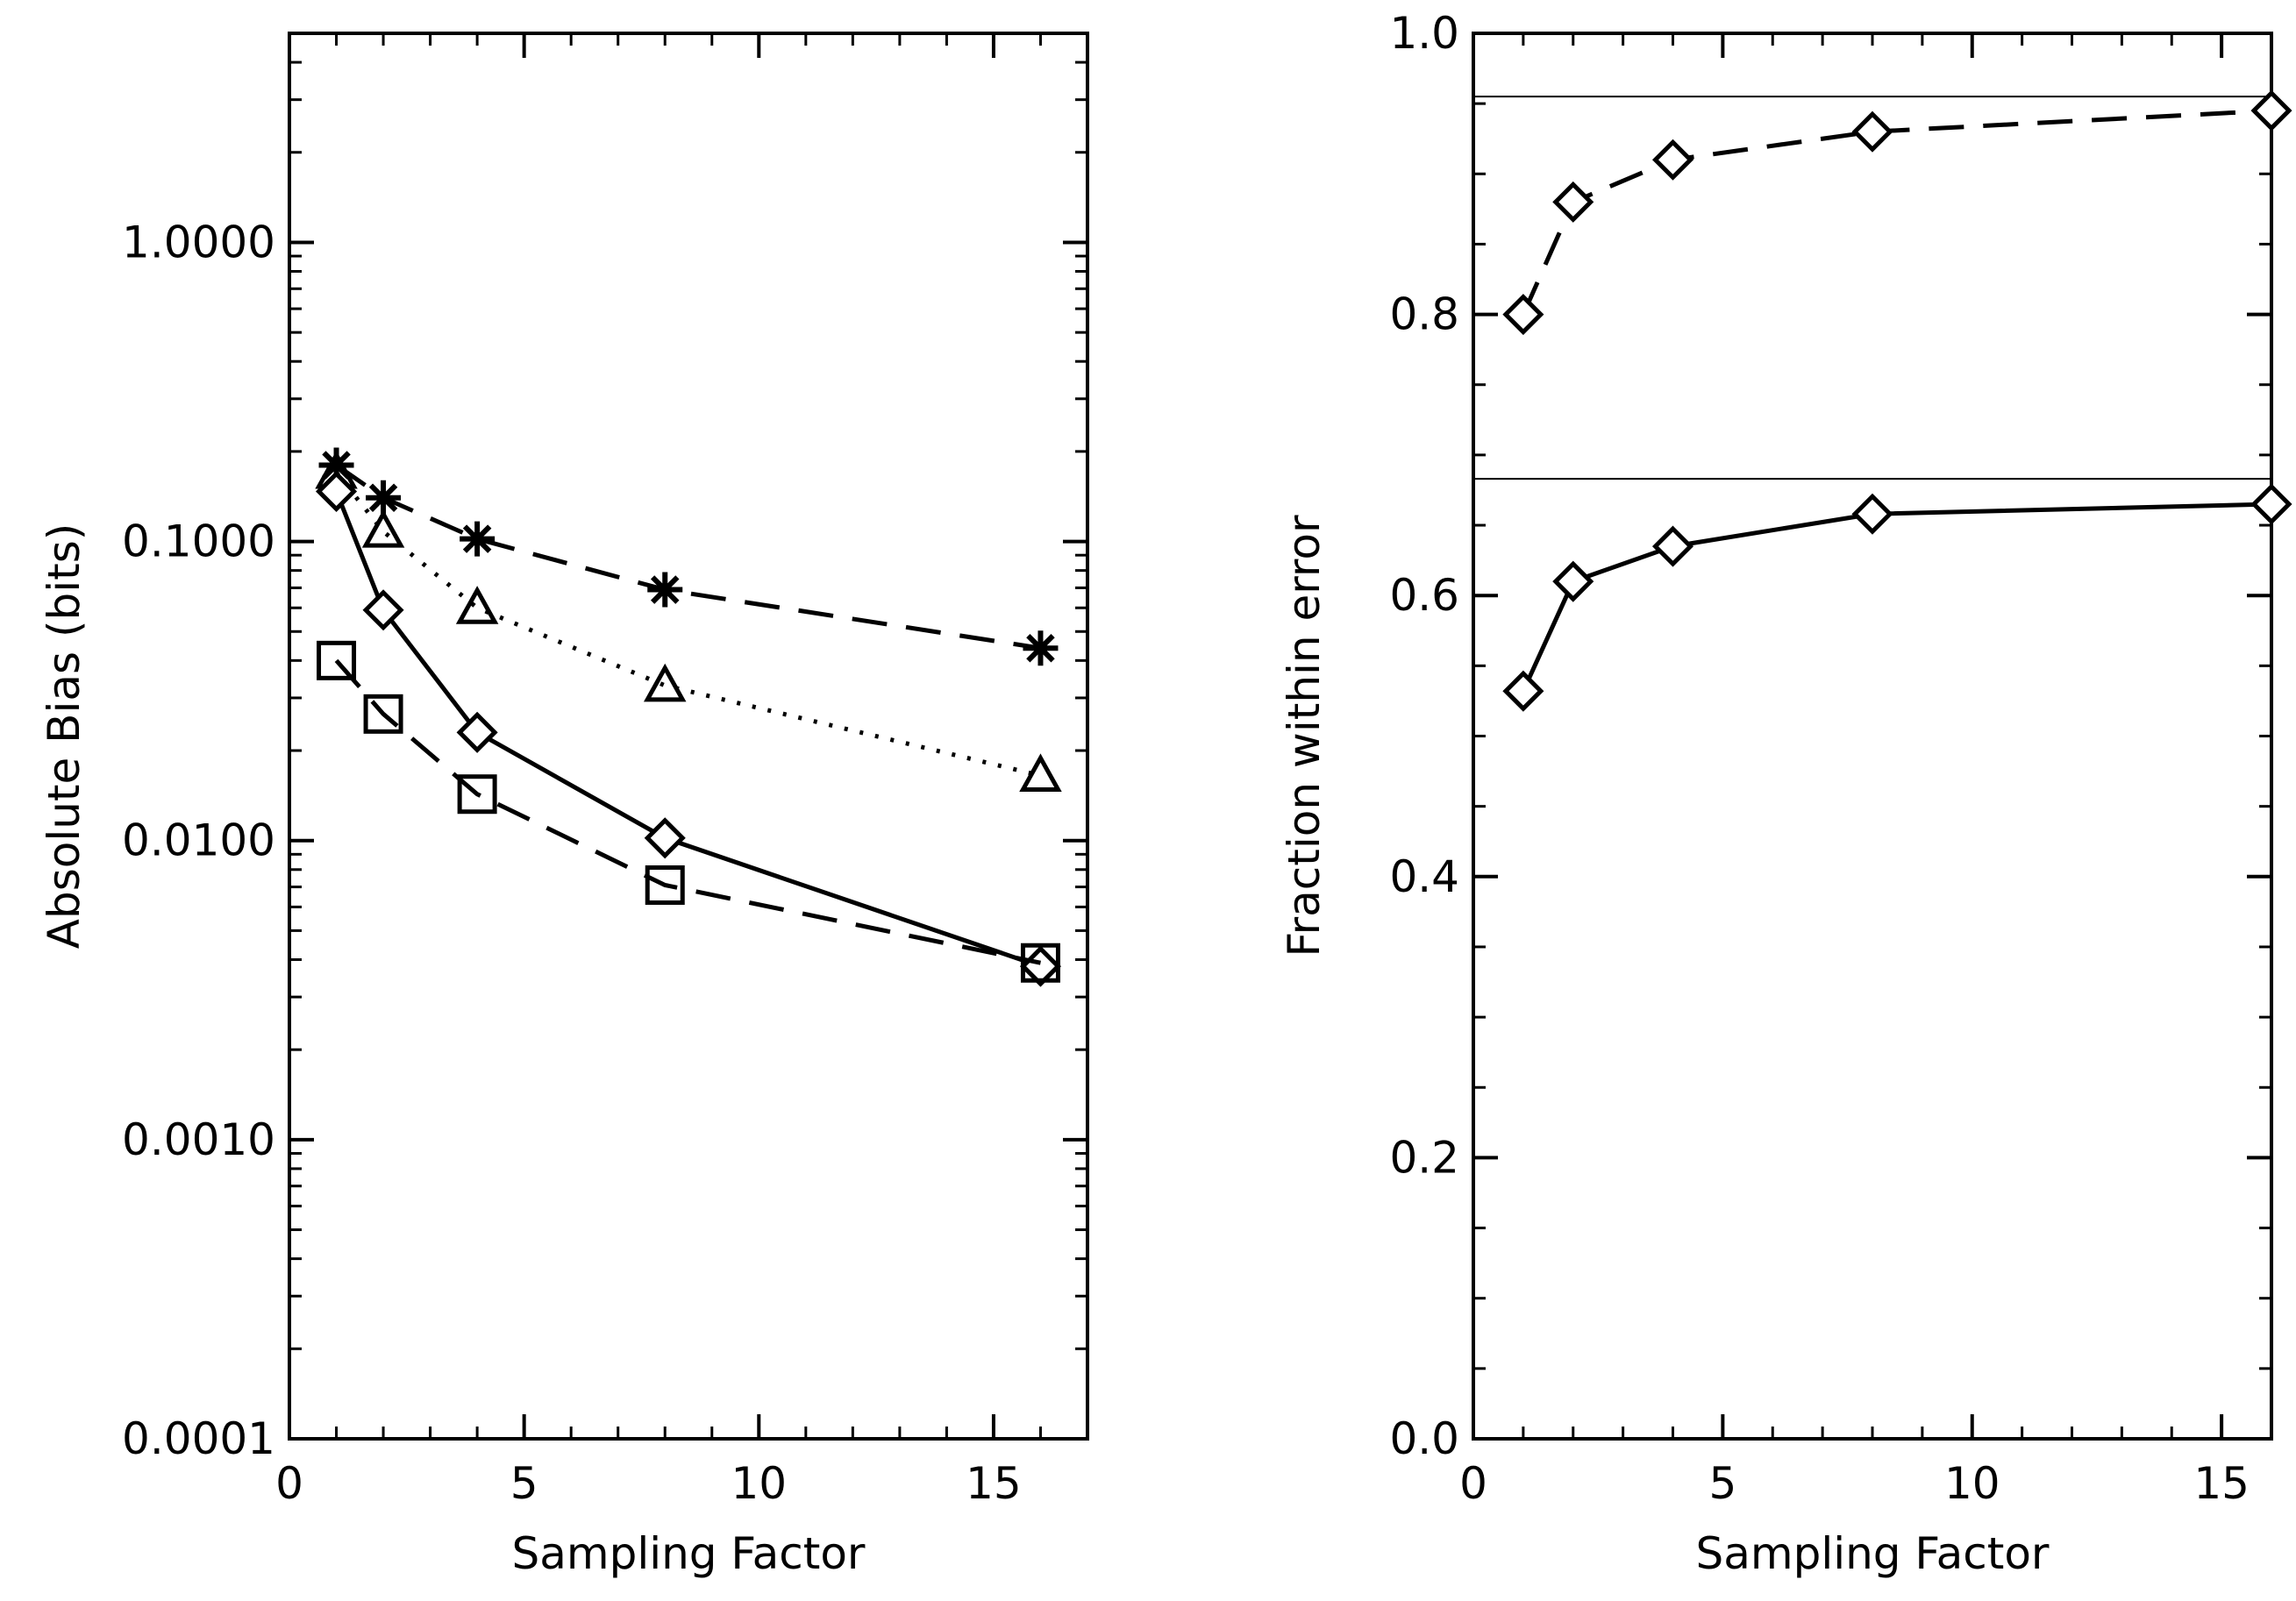 This screenshot has height=1601, width=2296. What do you see at coordinates (198, 1139) in the screenshot?
I see `y-tick-label: 0.0010` at bounding box center [198, 1139].